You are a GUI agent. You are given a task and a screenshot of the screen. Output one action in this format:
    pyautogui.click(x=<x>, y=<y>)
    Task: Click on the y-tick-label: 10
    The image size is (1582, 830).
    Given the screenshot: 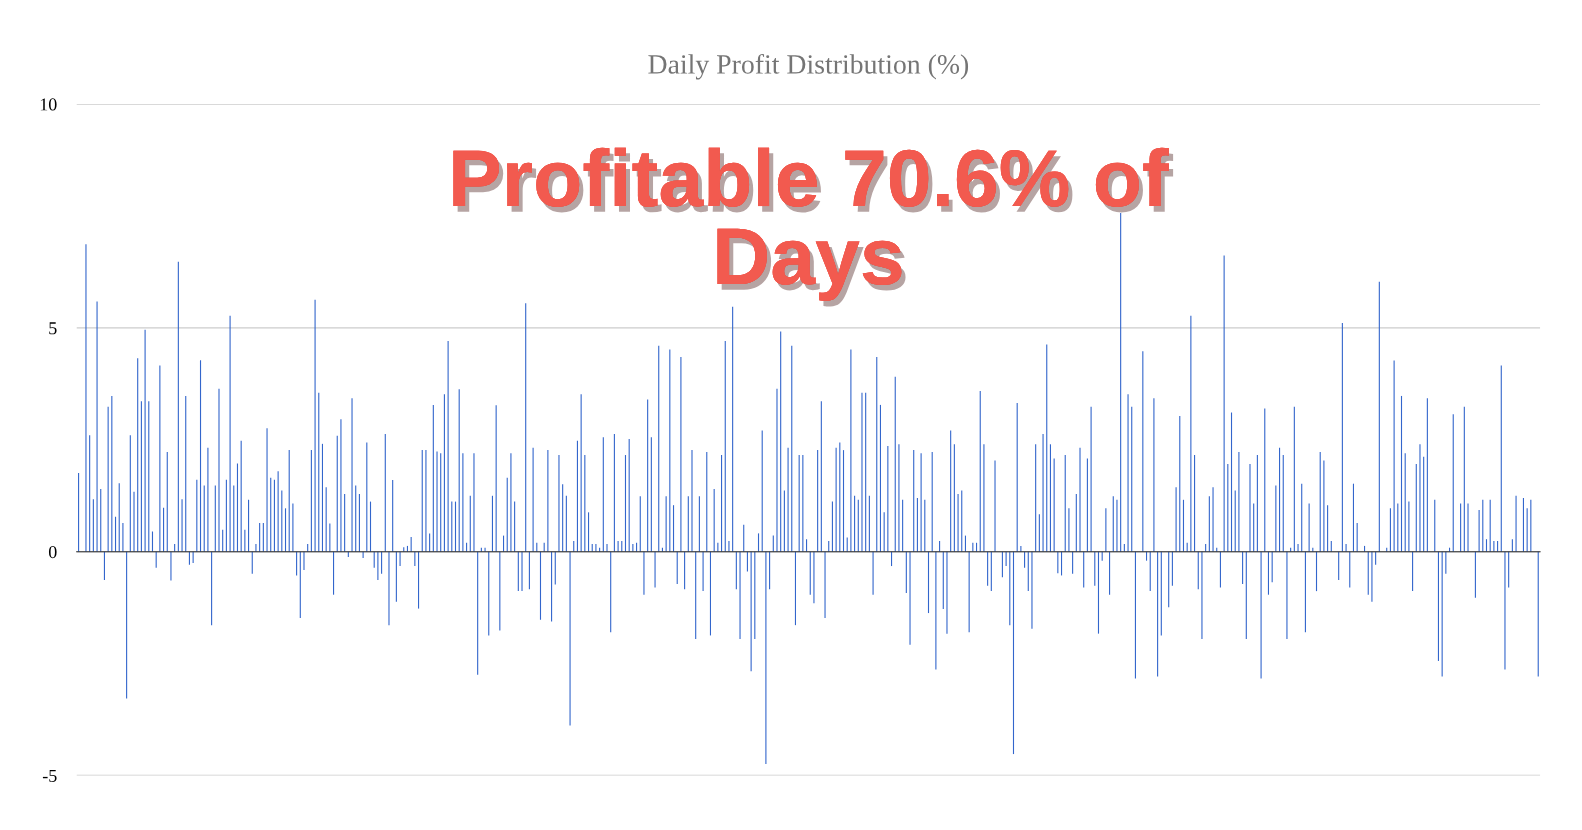 What is the action you would take?
    pyautogui.click(x=48, y=104)
    